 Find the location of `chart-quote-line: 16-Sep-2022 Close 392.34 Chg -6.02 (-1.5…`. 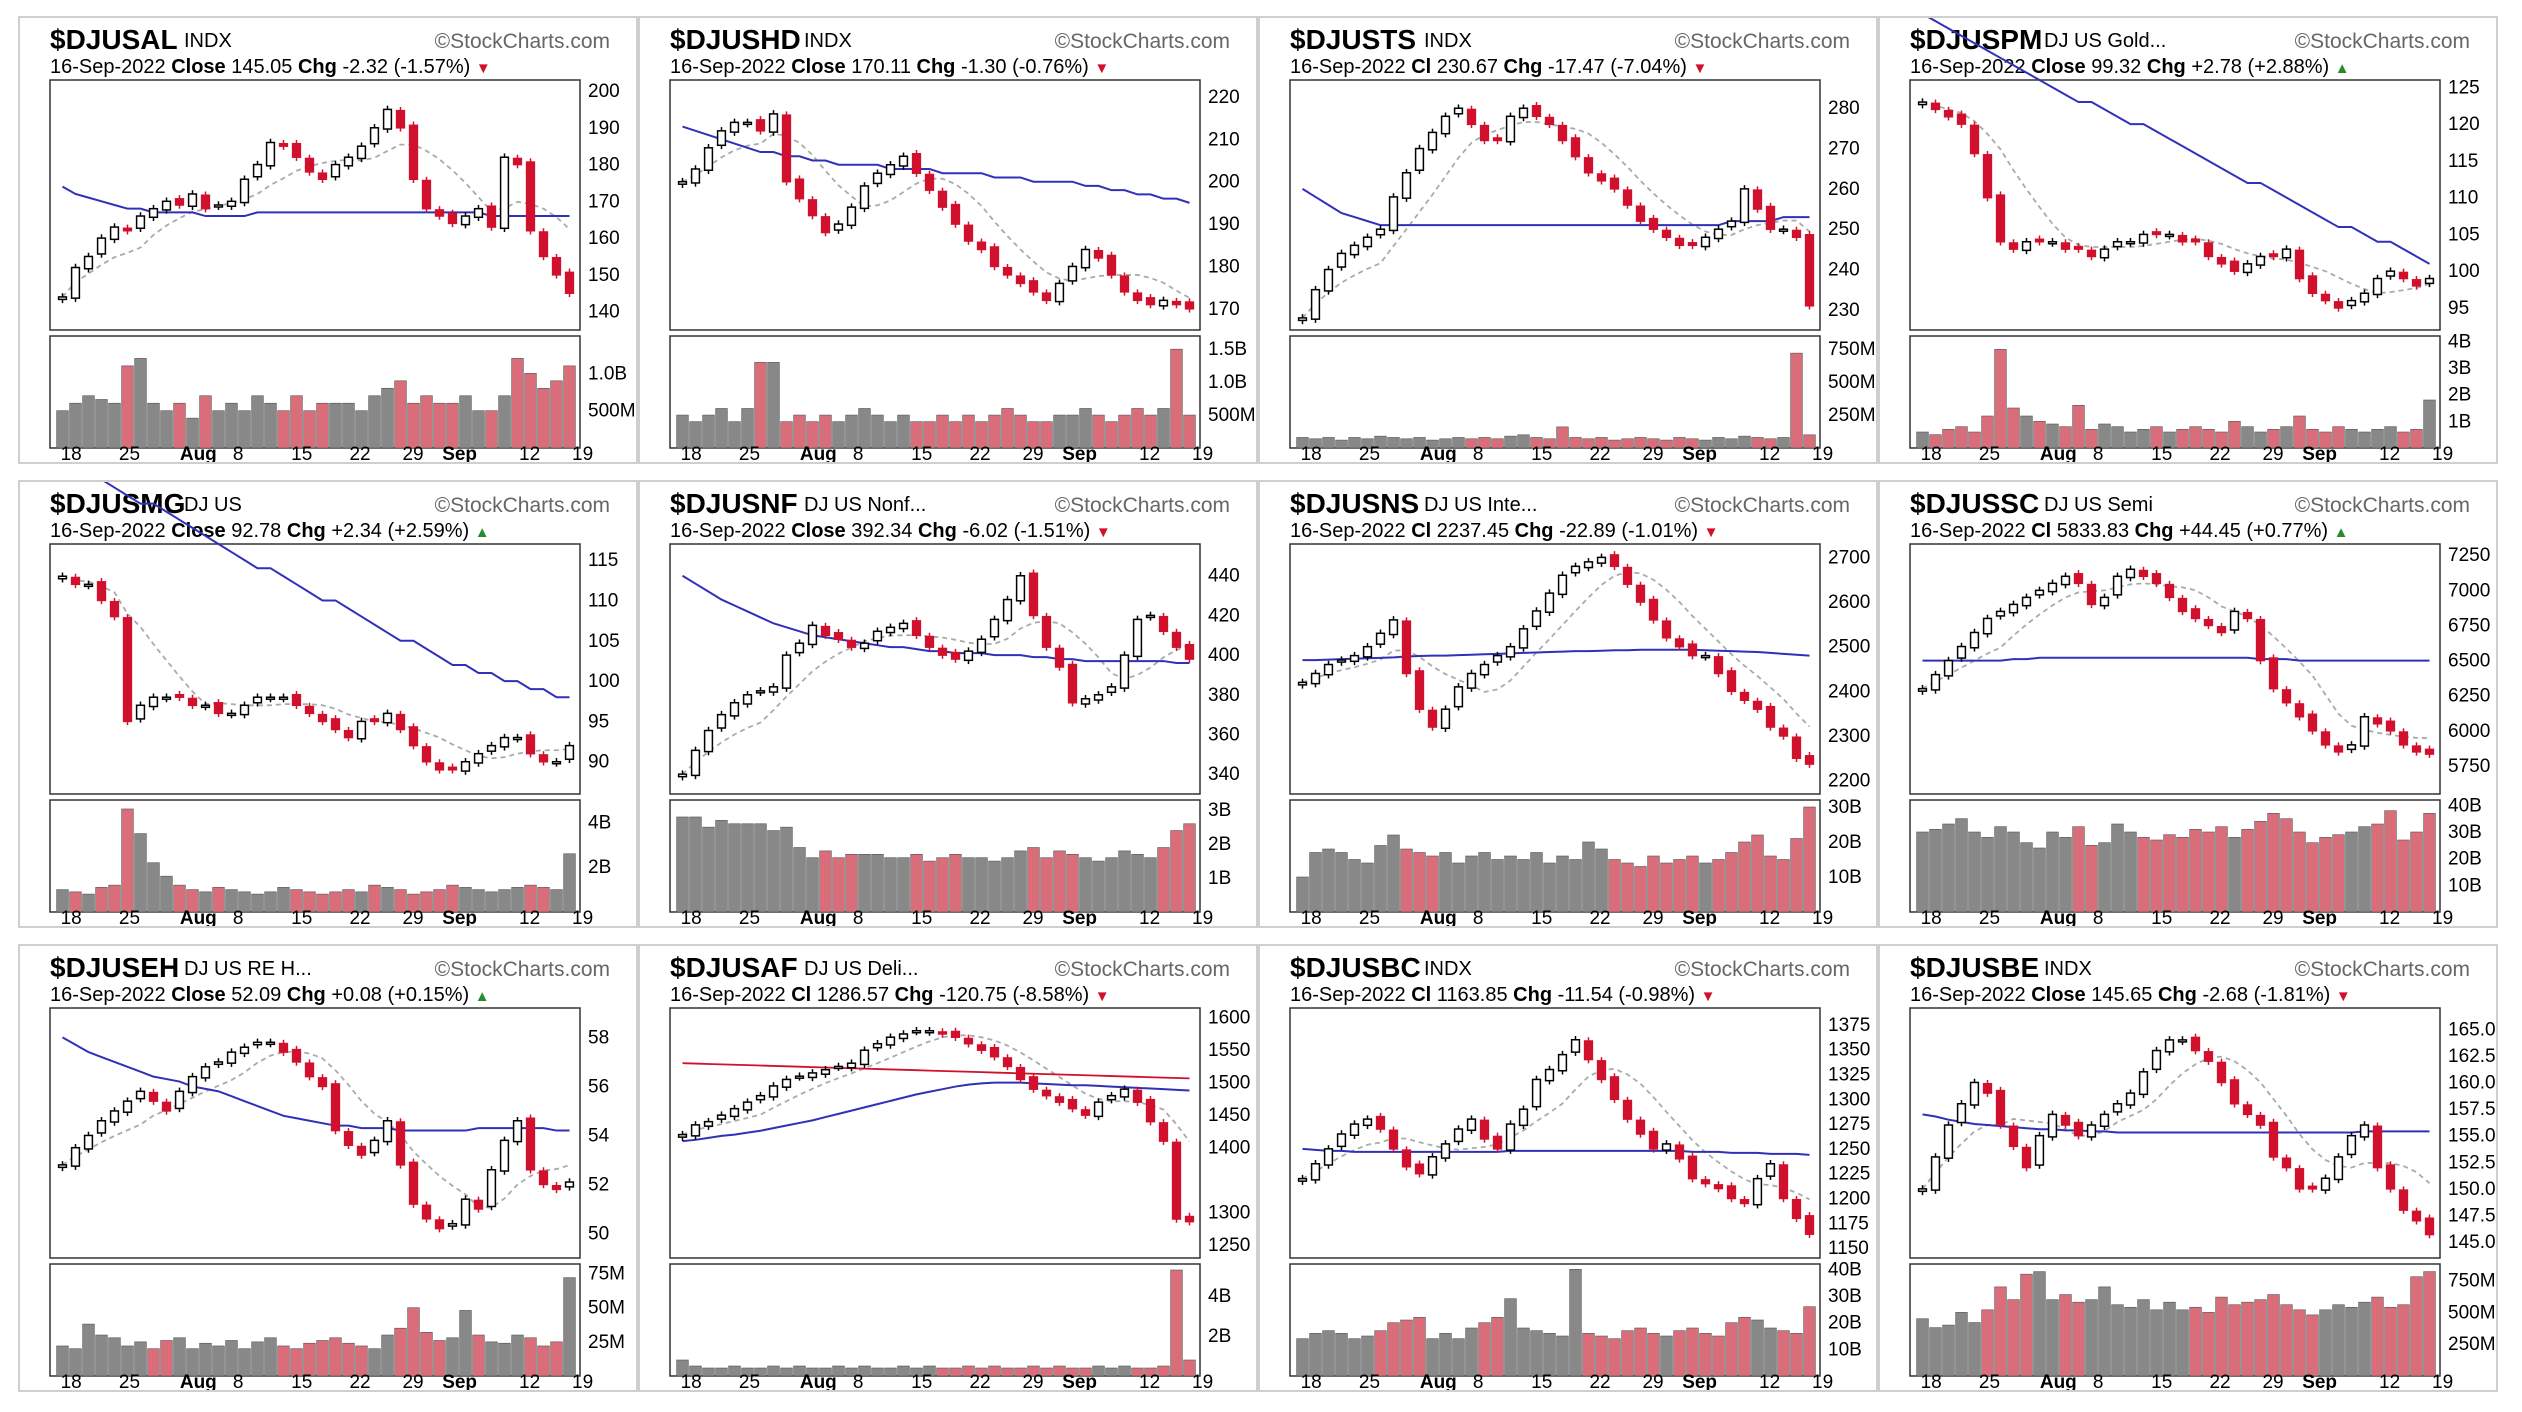

chart-quote-line: 16-Sep-2022 Close 392.34 Chg -6.02 (-1.5… is located at coordinates (890, 531).